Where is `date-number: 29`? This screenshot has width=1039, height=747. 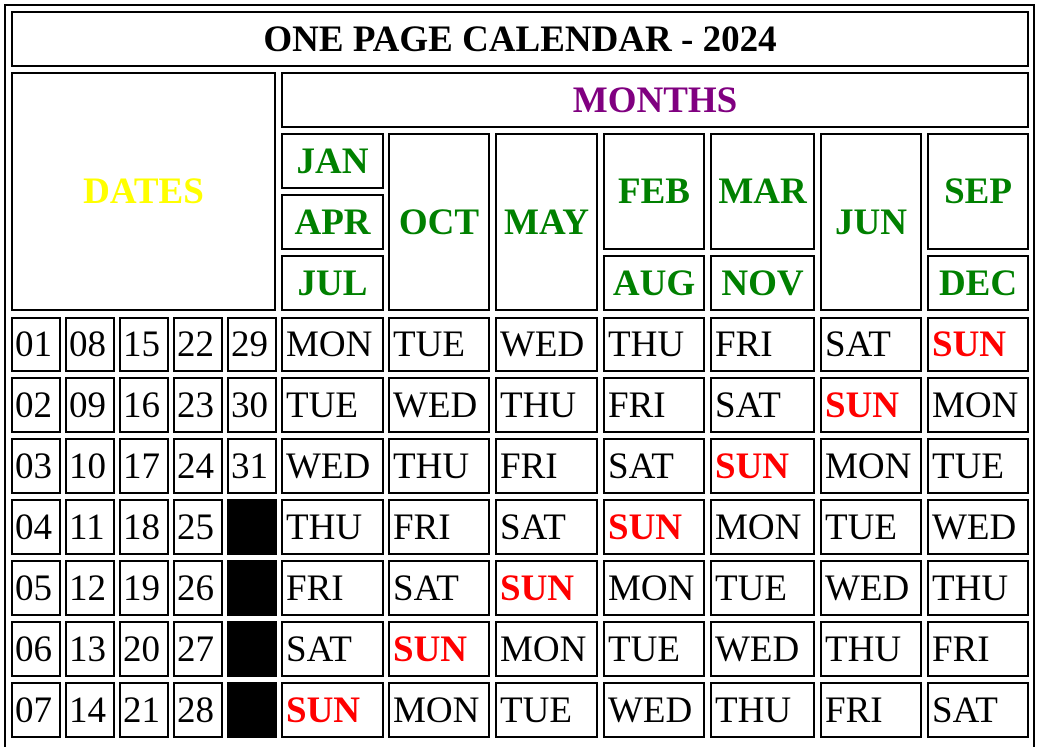 date-number: 29 is located at coordinates (252, 344).